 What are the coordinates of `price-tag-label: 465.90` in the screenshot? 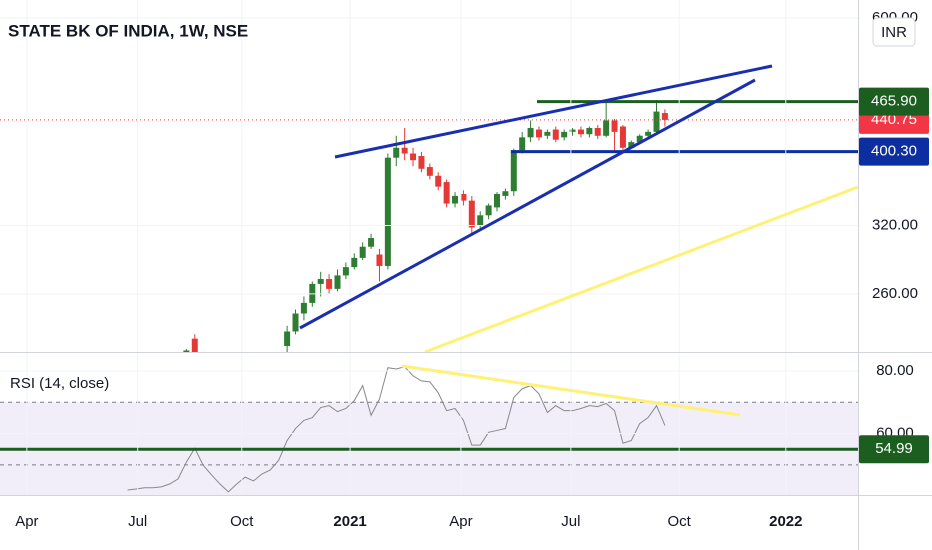 It's located at (894, 101).